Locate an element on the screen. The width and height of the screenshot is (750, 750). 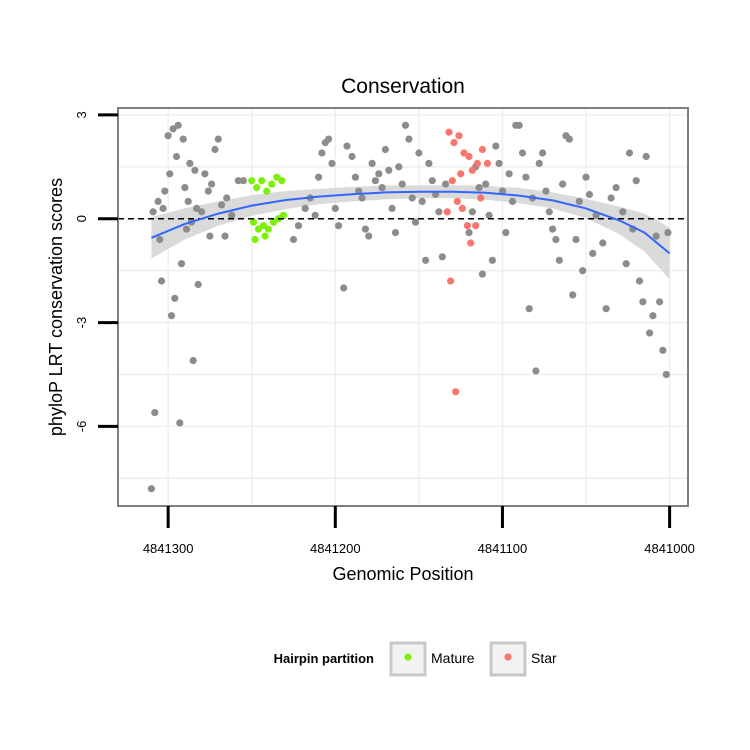
legend-marker-star is located at coordinates (508, 657).